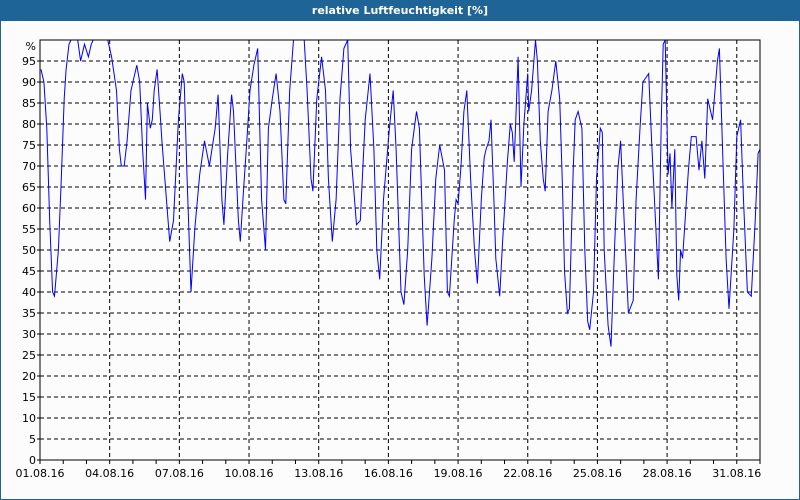 This screenshot has width=800, height=500. What do you see at coordinates (109, 473) in the screenshot?
I see `x-tick-label: 04.08.16` at bounding box center [109, 473].